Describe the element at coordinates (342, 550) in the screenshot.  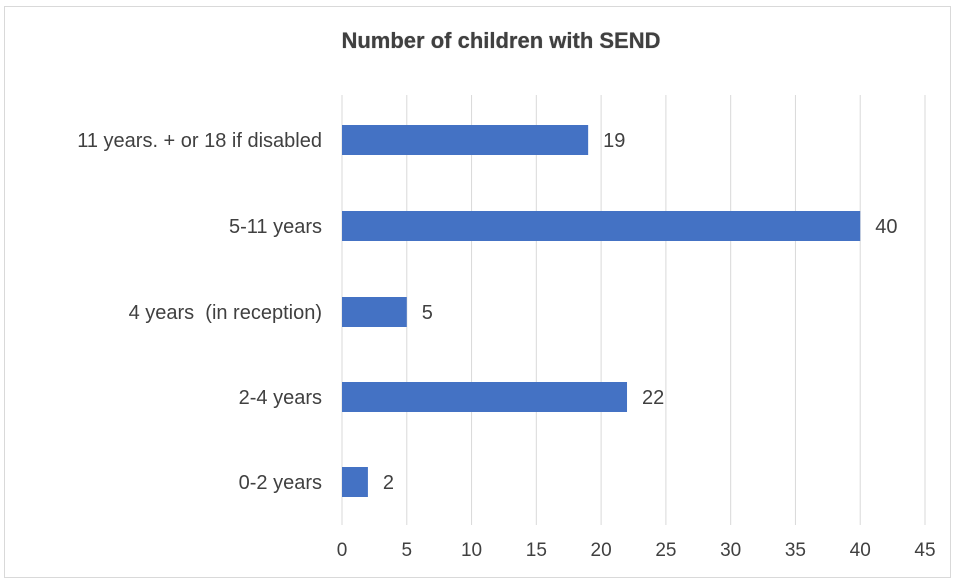
I see `x-tick-label: 0` at that location.